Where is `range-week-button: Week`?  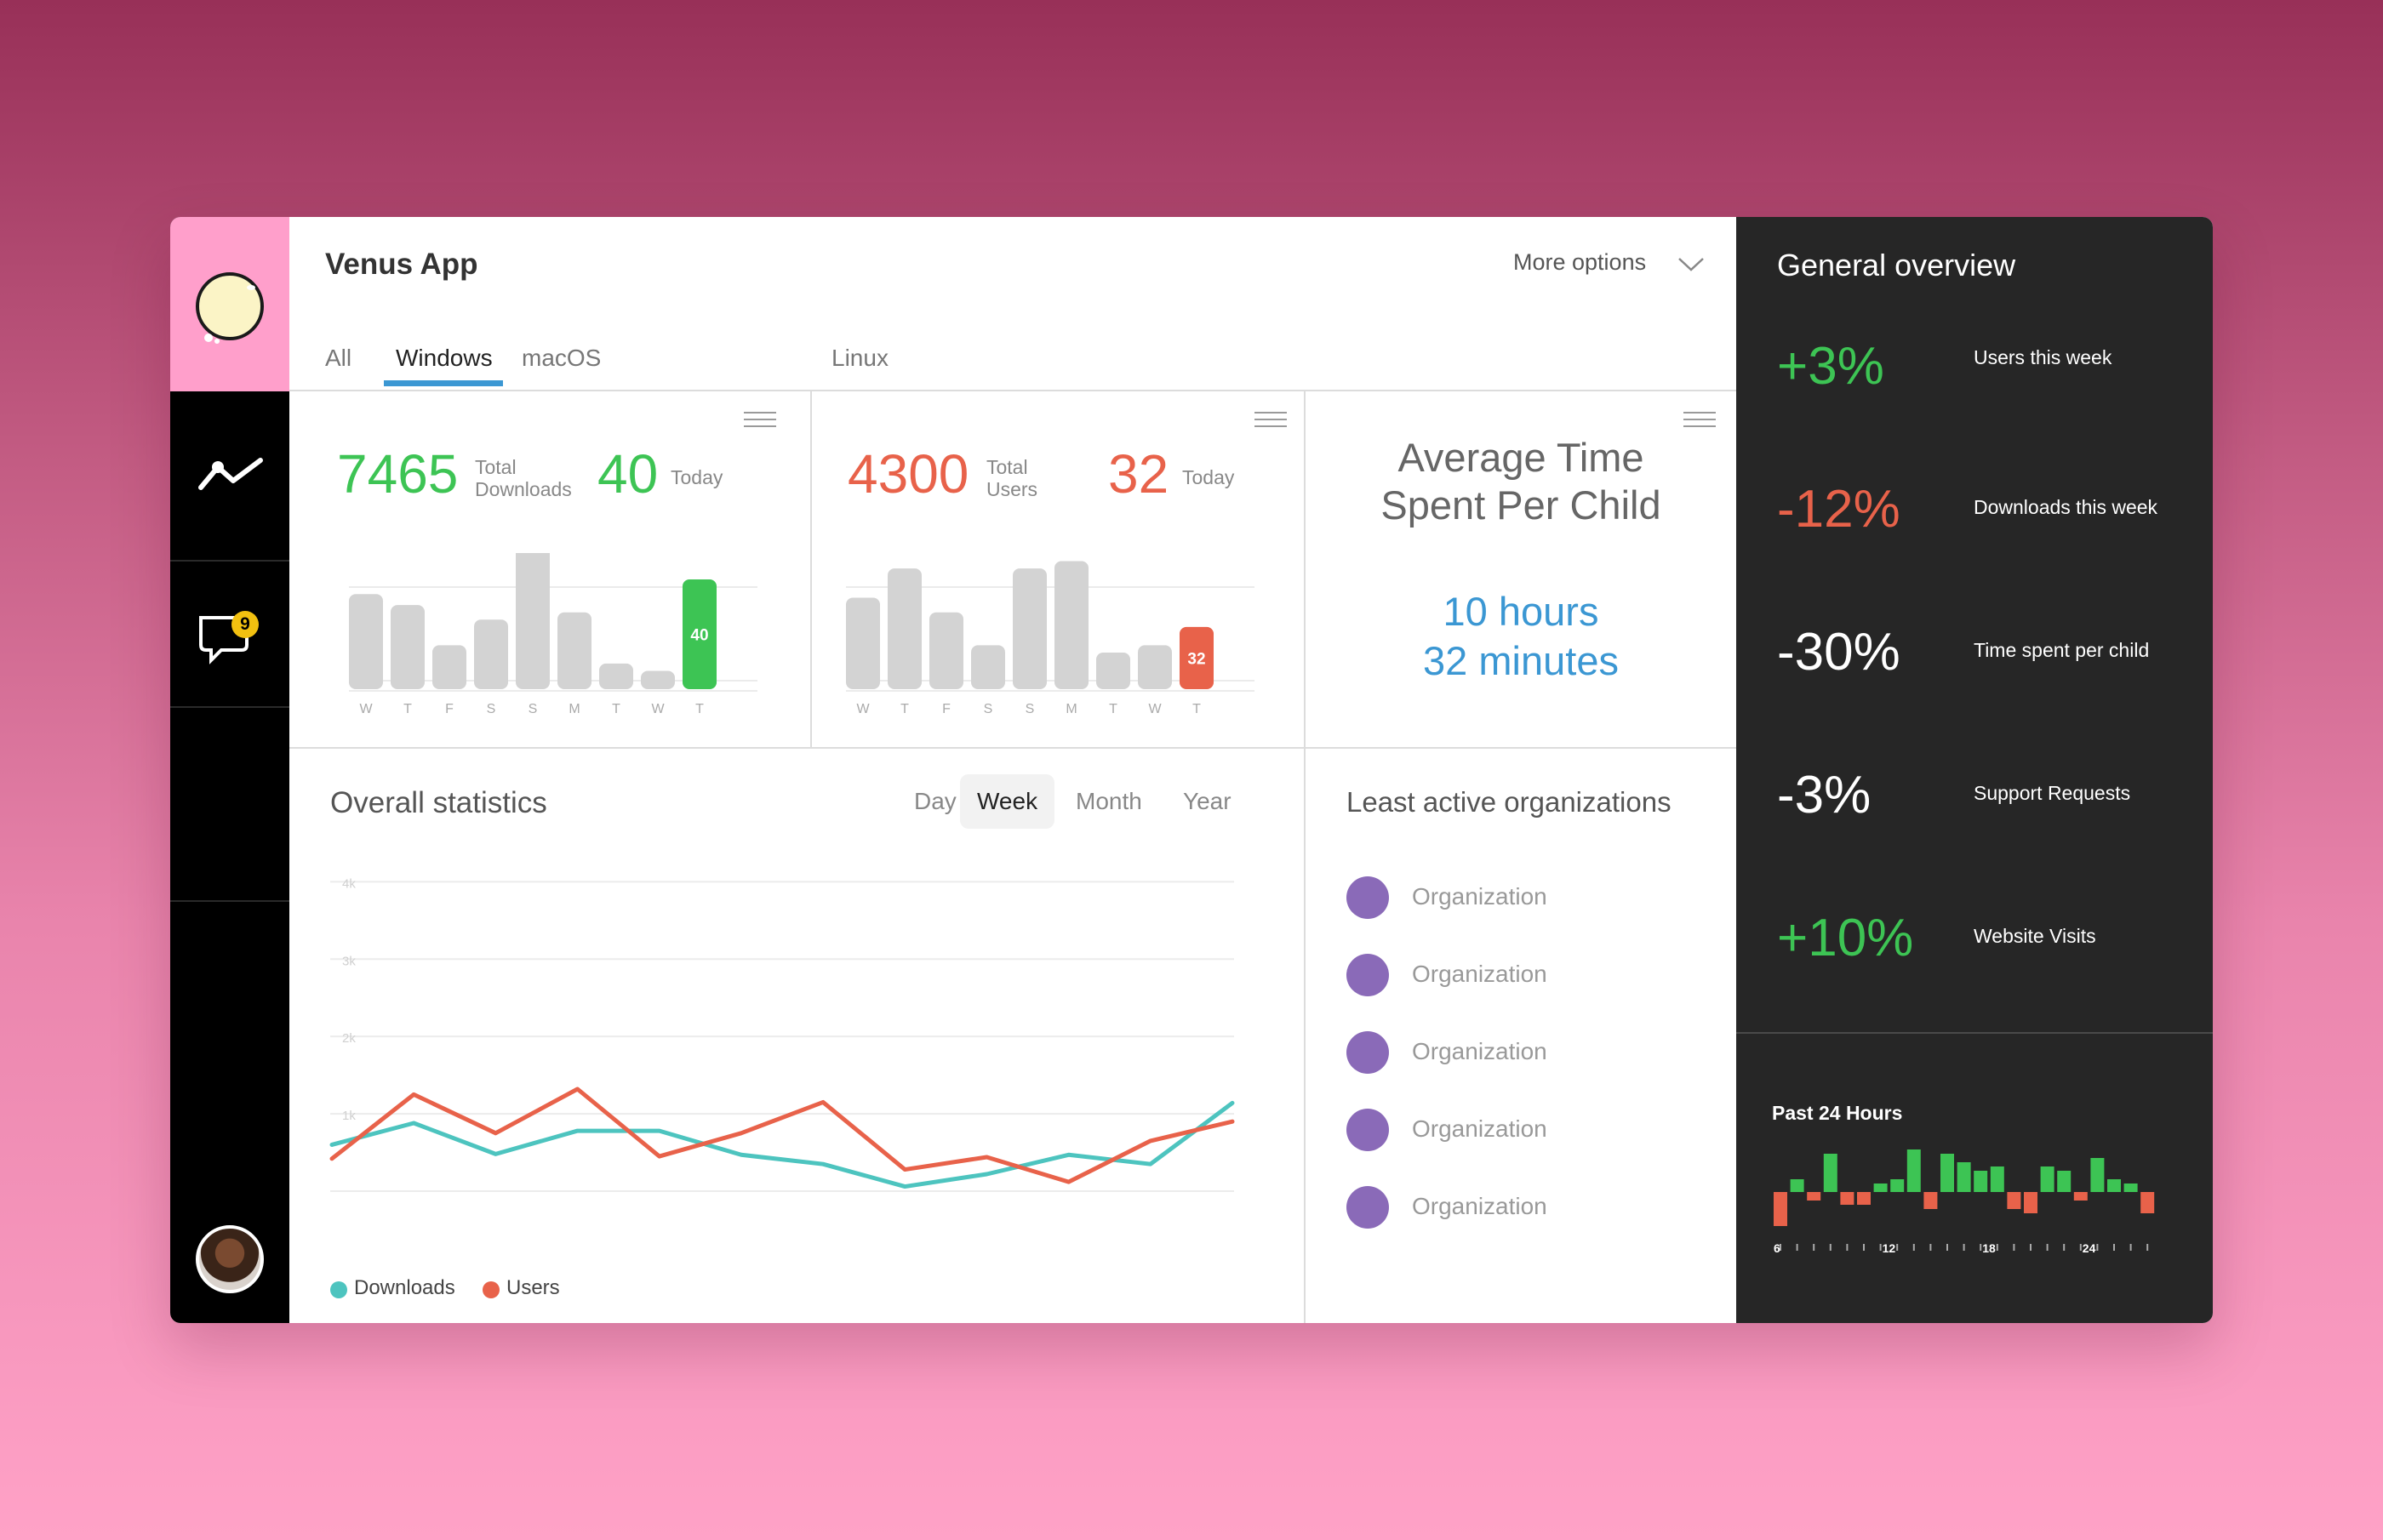 range-week-button: Week is located at coordinates (1007, 801).